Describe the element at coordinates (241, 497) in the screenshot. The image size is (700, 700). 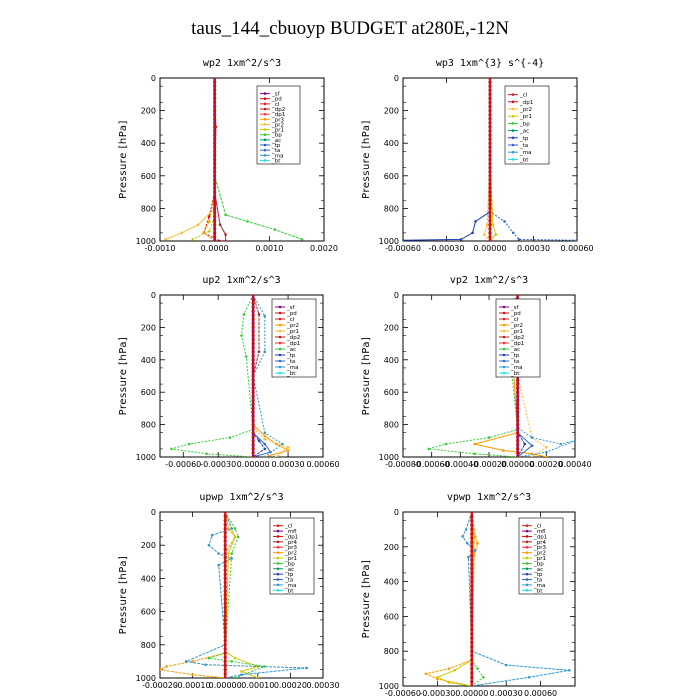
I see `panel-title: upwp 1xm^2/s^3` at that location.